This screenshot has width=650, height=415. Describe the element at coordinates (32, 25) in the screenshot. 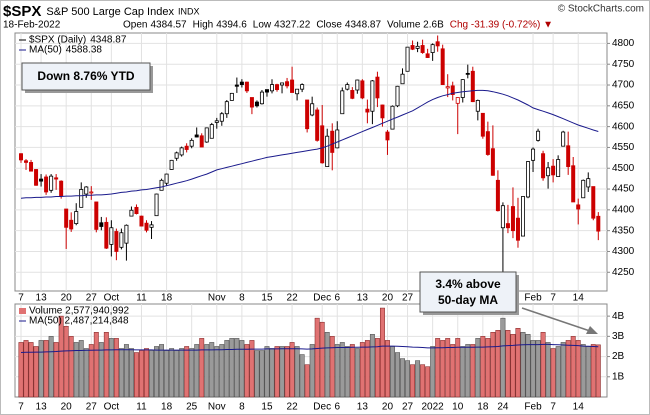

I see `date: 18-Feb-2022` at that location.